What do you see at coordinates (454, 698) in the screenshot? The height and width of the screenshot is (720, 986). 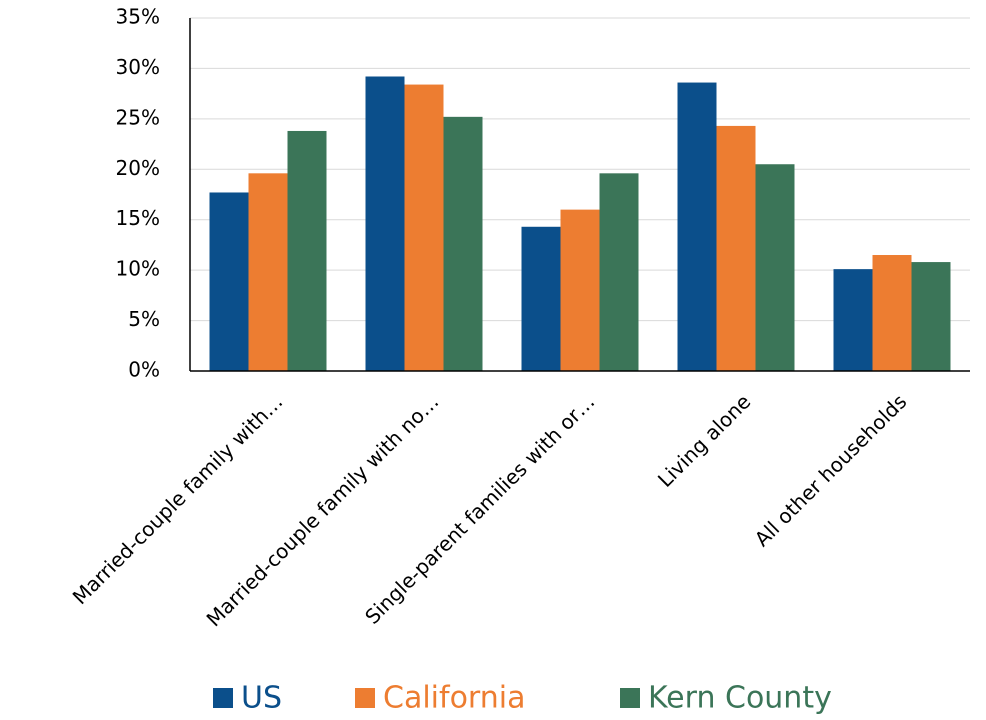 I see `legend-label: California` at bounding box center [454, 698].